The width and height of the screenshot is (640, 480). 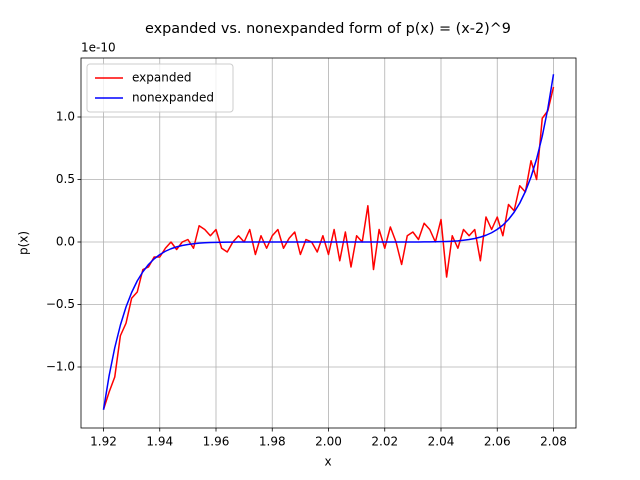 What do you see at coordinates (161, 78) in the screenshot?
I see `legend-label: expanded` at bounding box center [161, 78].